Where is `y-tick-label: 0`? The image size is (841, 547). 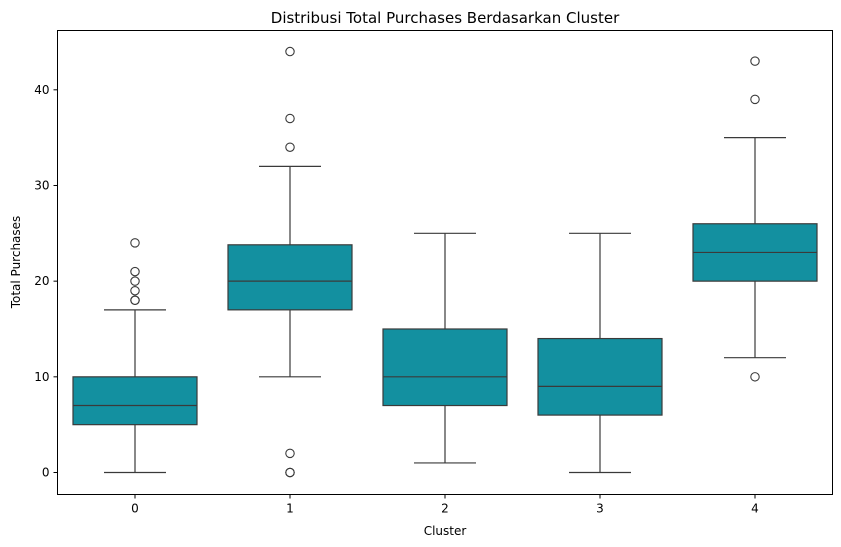 y-tick-label: 0 is located at coordinates (46, 472).